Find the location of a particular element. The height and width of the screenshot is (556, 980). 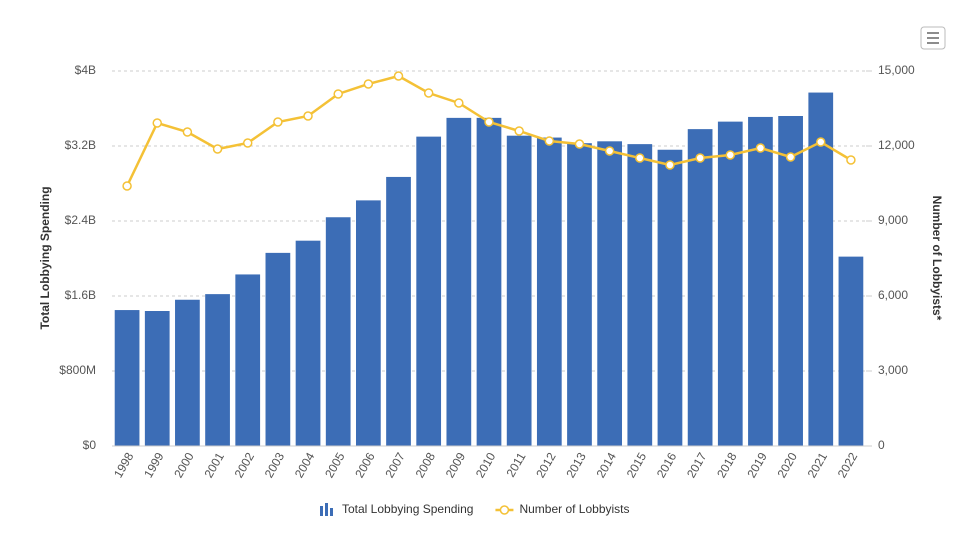

legend-item: Total Lobbying Spending is located at coordinates (396, 509).